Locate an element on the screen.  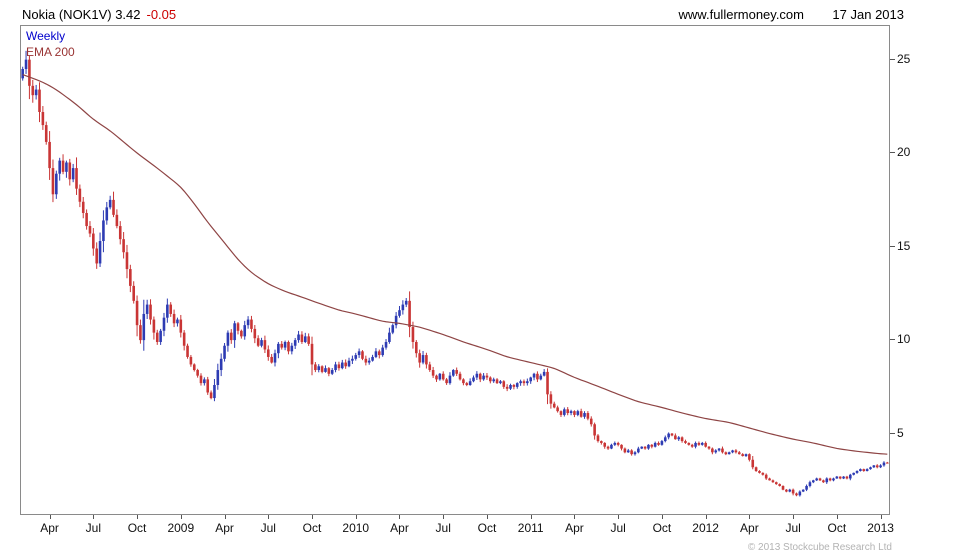
price-change: -0.05 is located at coordinates (161, 14).